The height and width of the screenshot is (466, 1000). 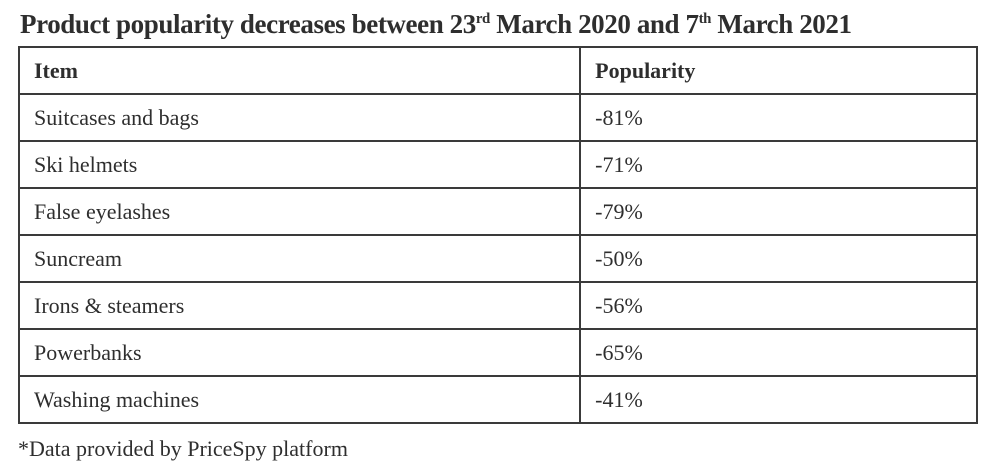 What do you see at coordinates (299, 305) in the screenshot?
I see `item-cell: Irons & steamers` at bounding box center [299, 305].